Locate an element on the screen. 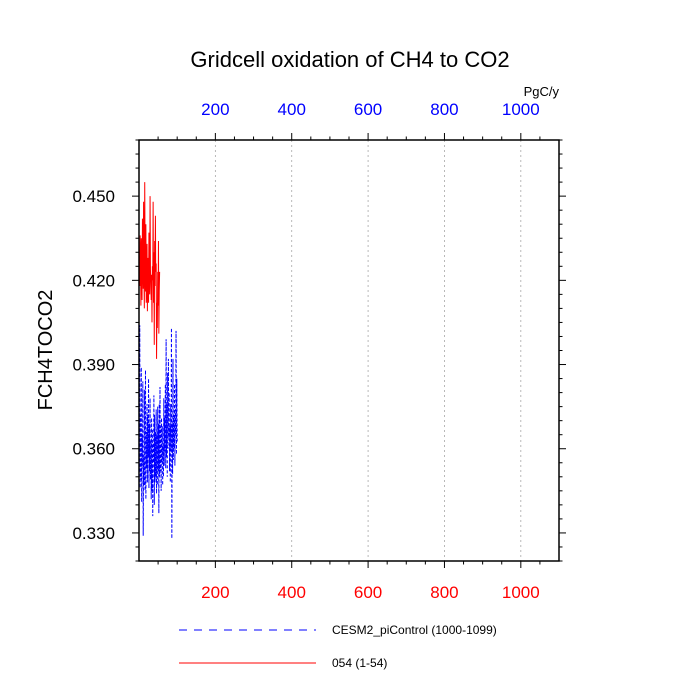  legend: CESM2_piControl (1000-1099) 054 (1-54) is located at coordinates (338, 646).